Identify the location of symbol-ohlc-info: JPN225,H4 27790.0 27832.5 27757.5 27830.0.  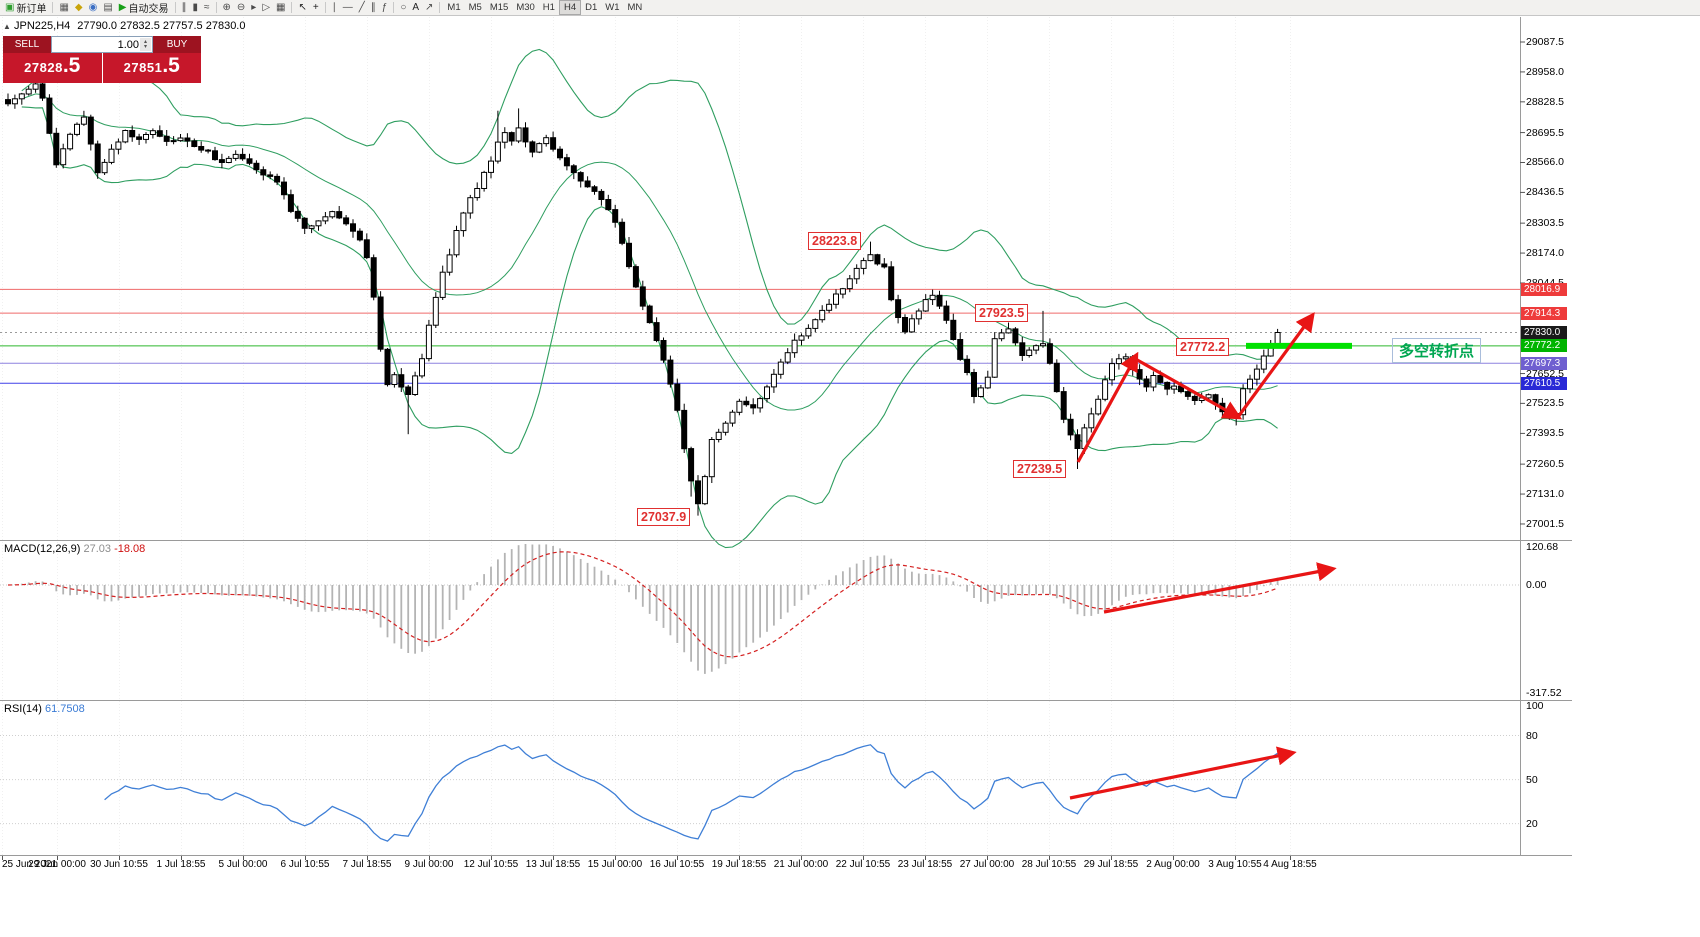
(129, 26).